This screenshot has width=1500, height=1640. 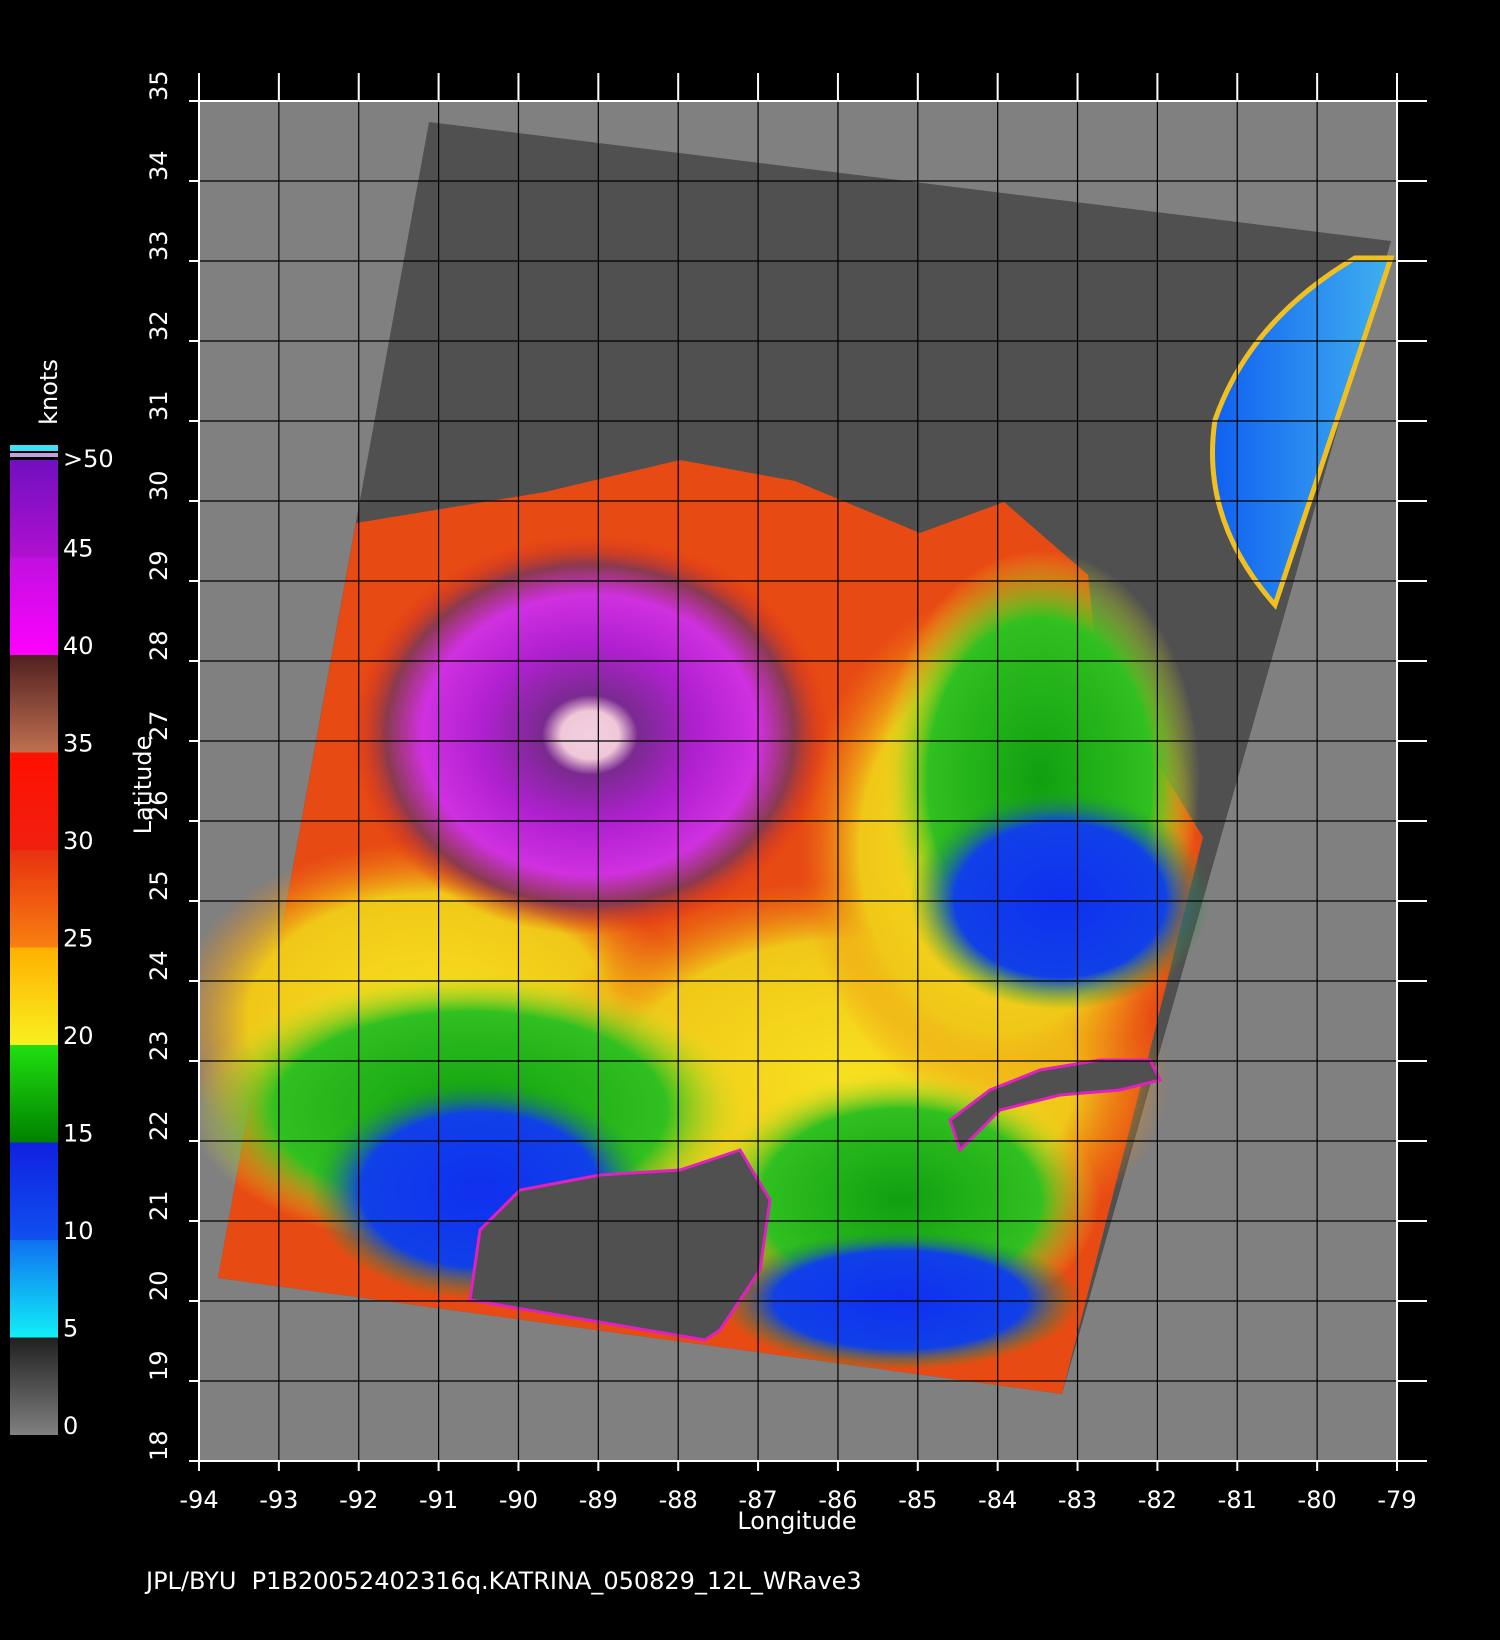 What do you see at coordinates (159, 645) in the screenshot?
I see `y-tick-label: 28` at bounding box center [159, 645].